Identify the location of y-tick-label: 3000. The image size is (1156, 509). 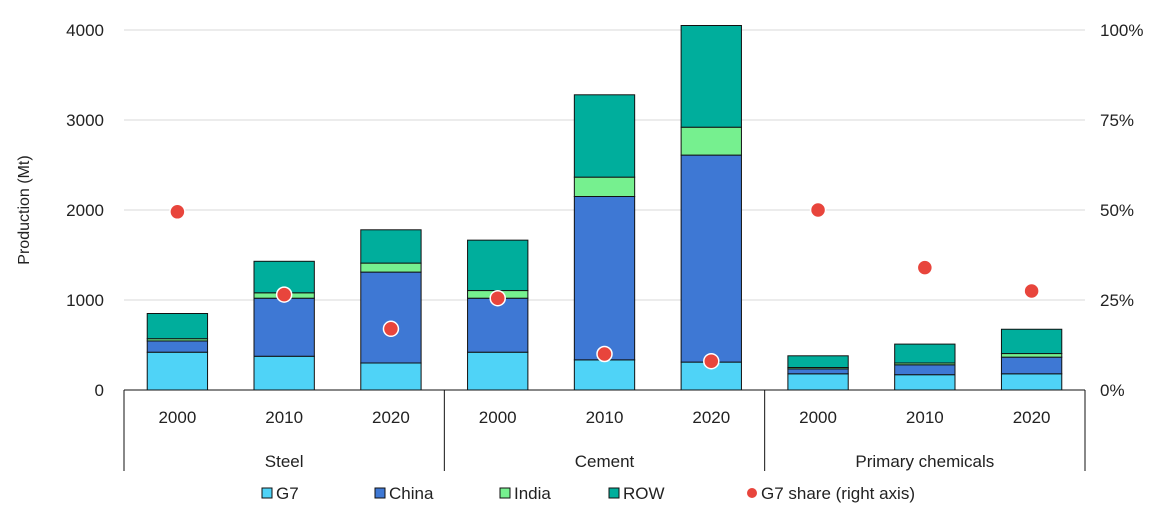
(85, 120).